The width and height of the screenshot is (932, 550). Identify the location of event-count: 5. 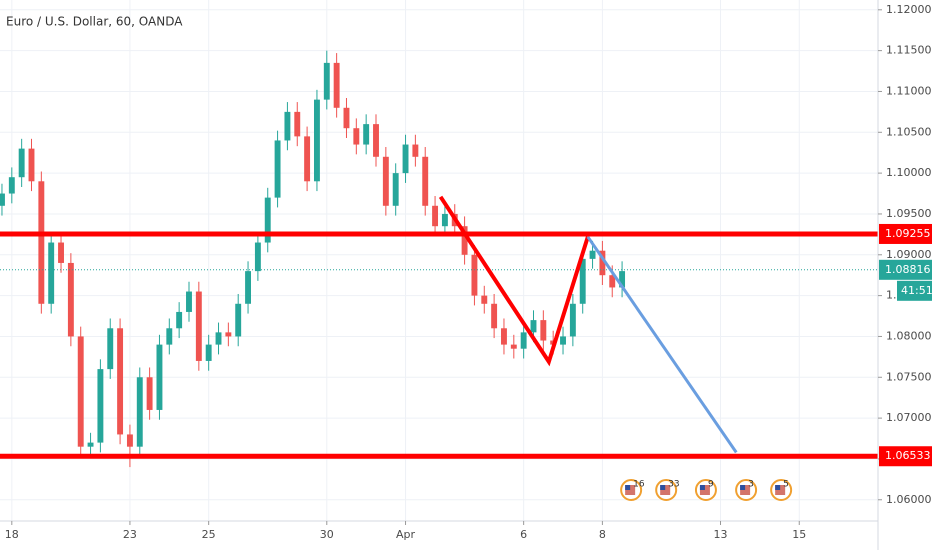
(786, 485).